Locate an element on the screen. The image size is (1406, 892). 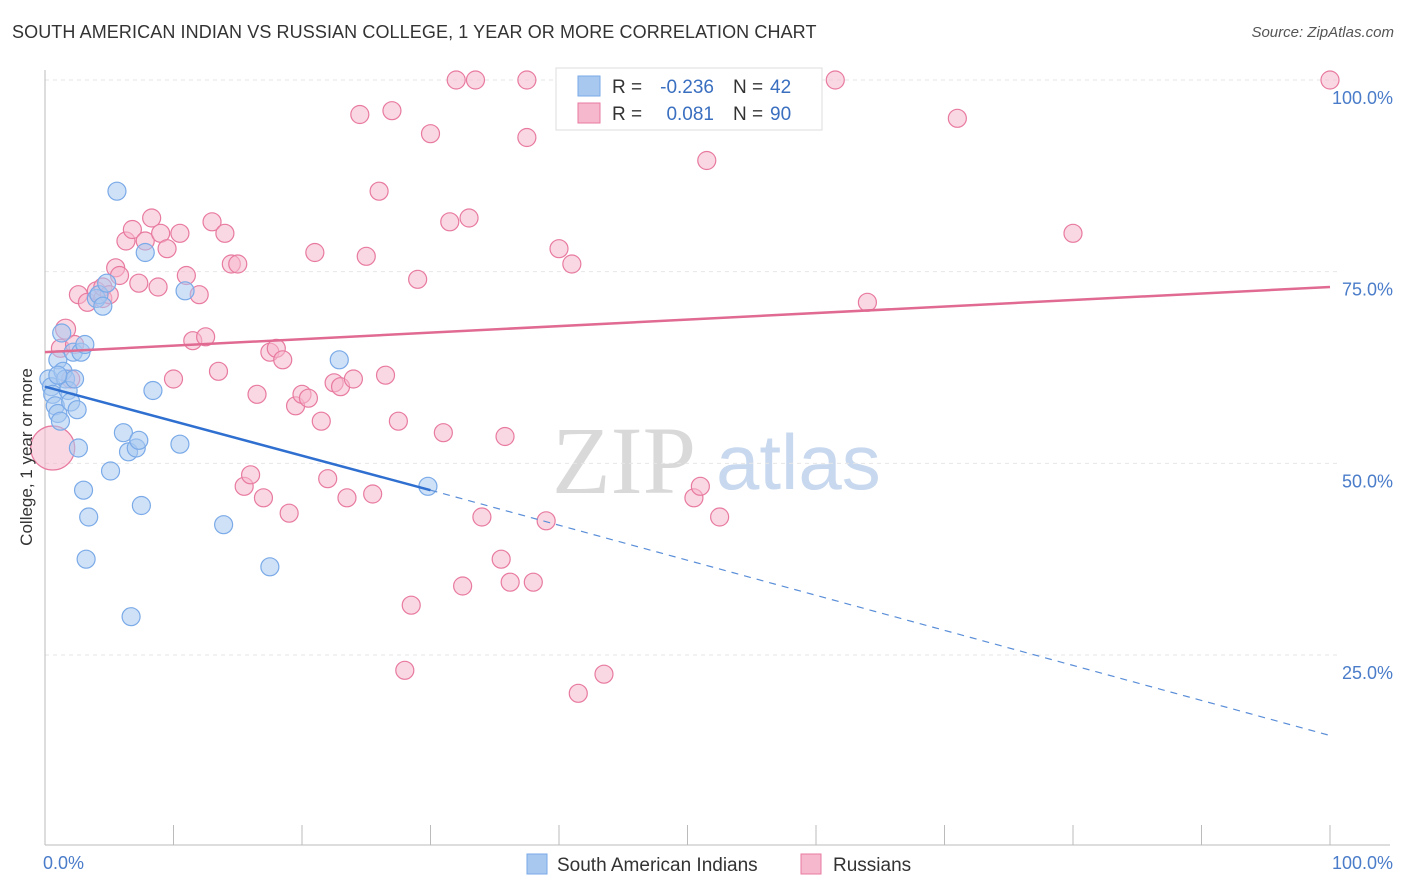
watermark-atlas: atlas is located at coordinates (798, 462).